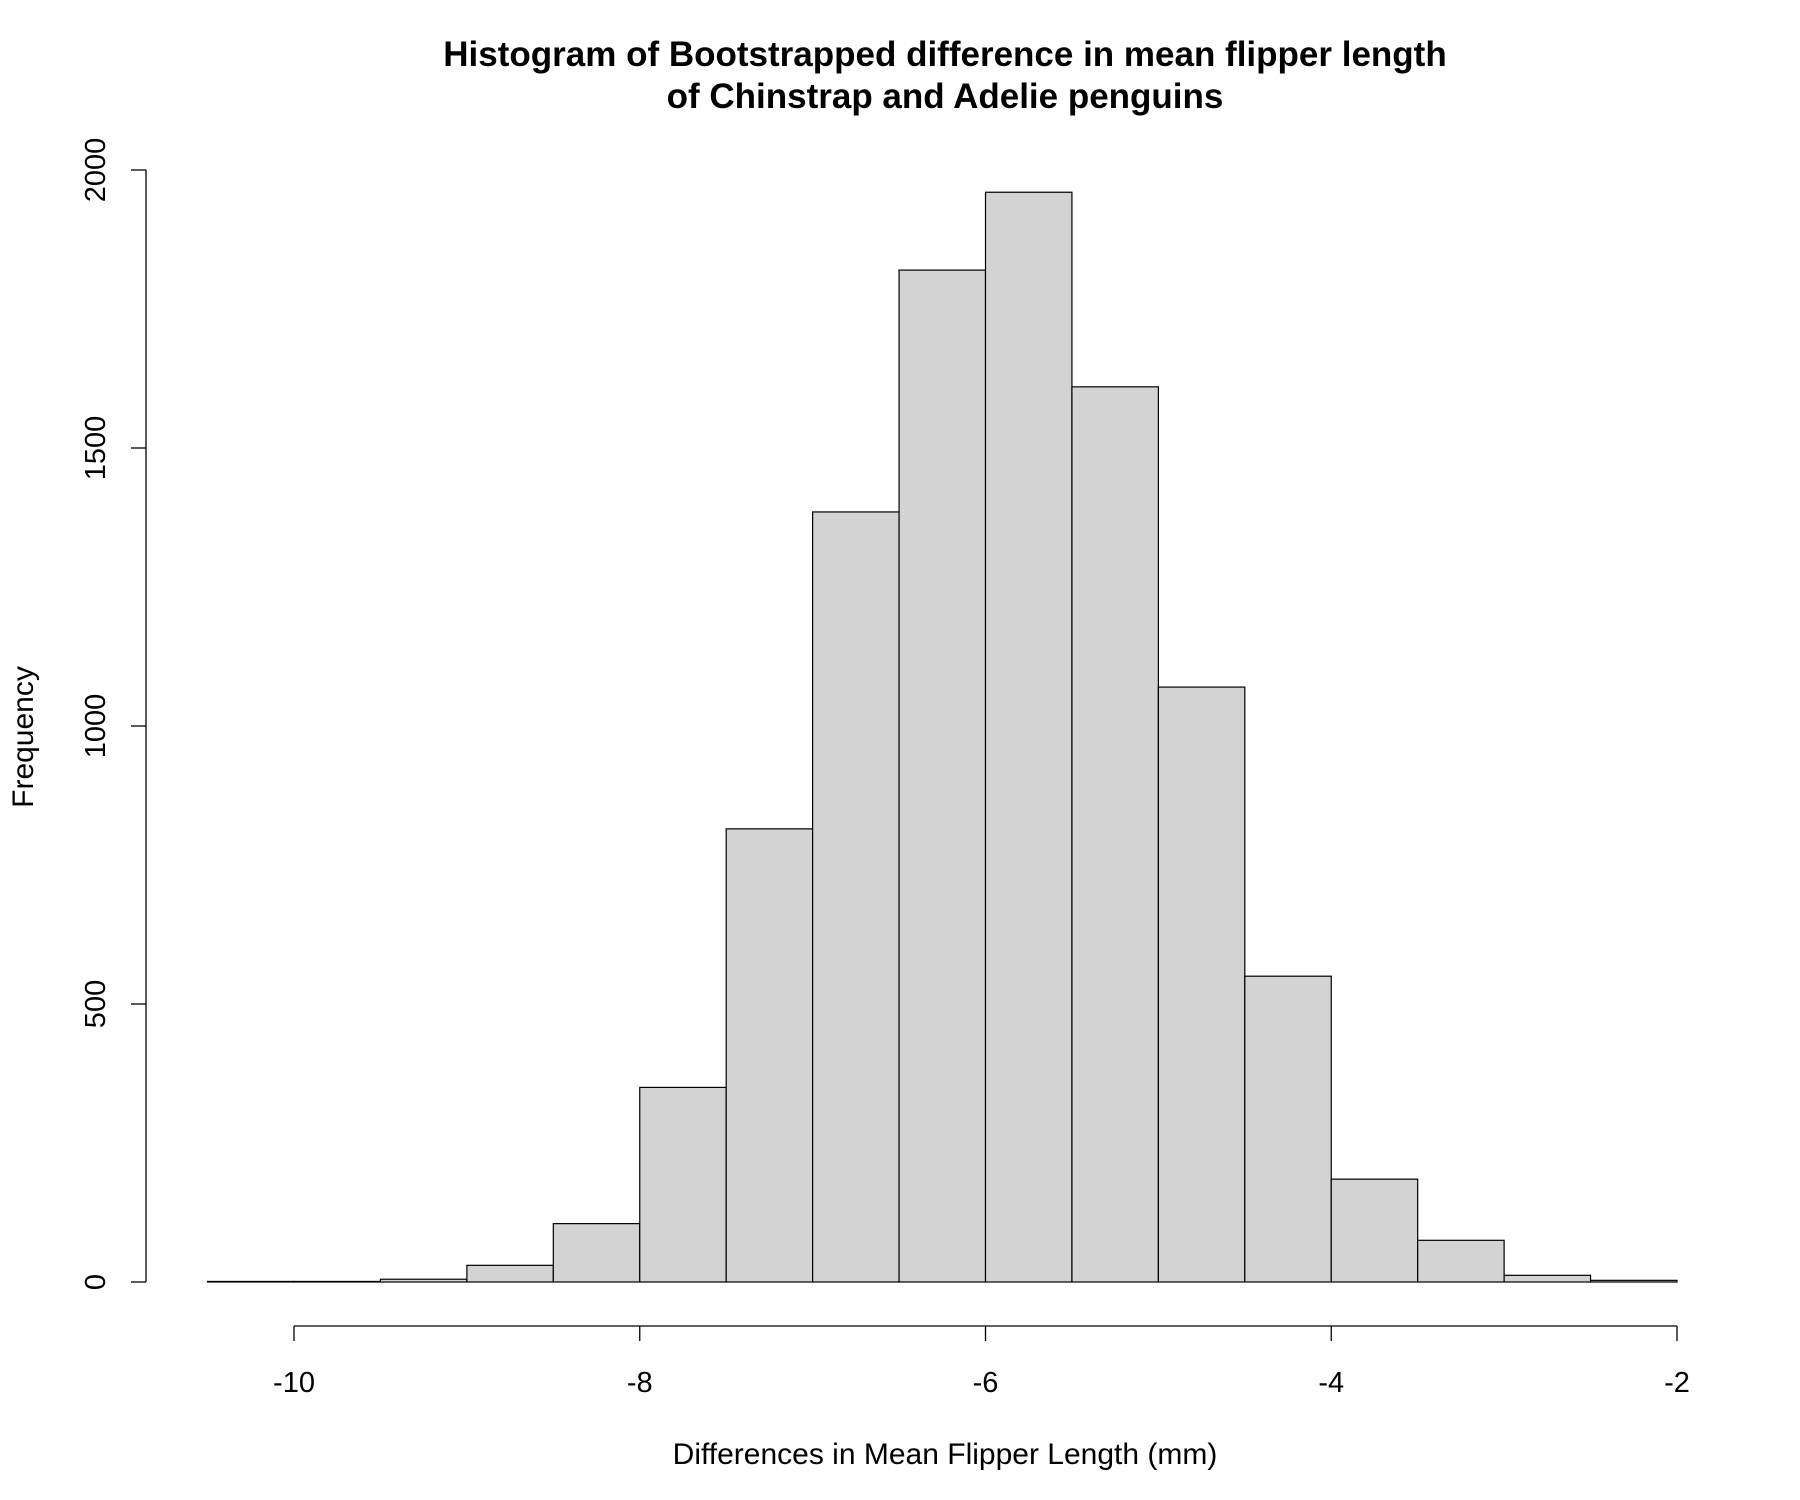  What do you see at coordinates (981, 1362) in the screenshot?
I see `x-axis-ticks: -10 -8 -6 -4 -2` at bounding box center [981, 1362].